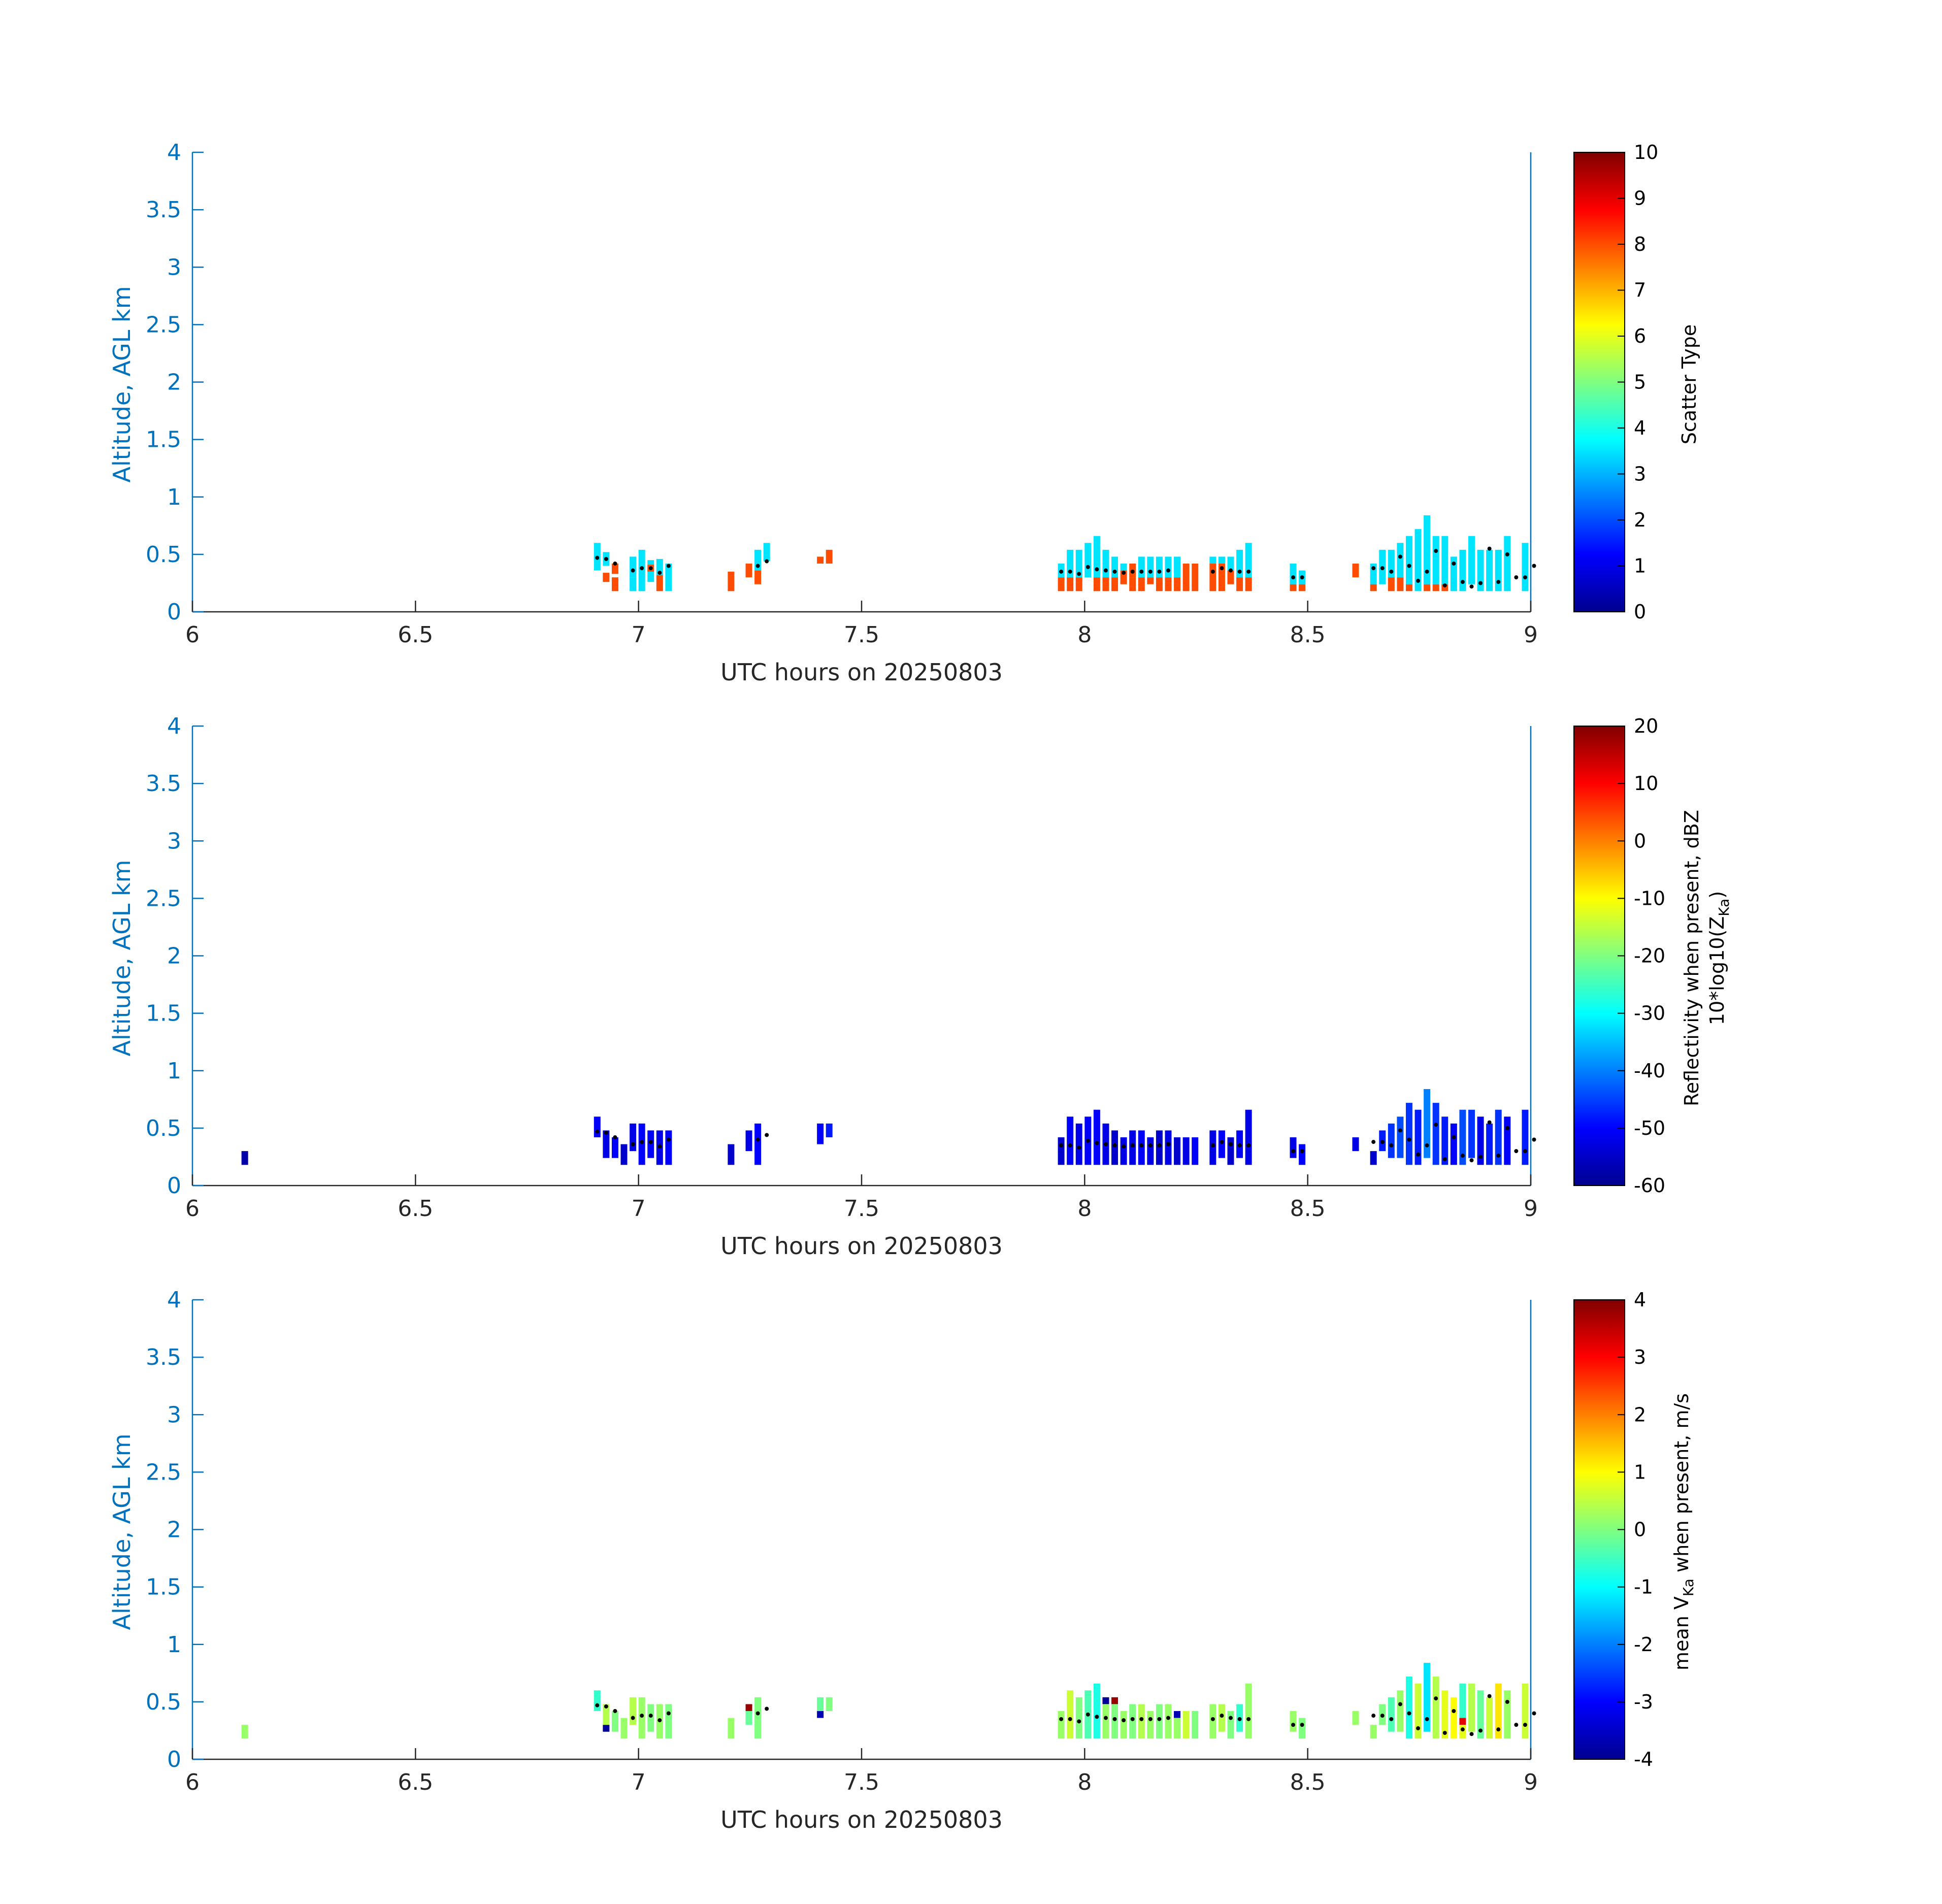  Describe the element at coordinates (415, 1782) in the screenshot. I see `x-tick-label: 6.5` at that location.